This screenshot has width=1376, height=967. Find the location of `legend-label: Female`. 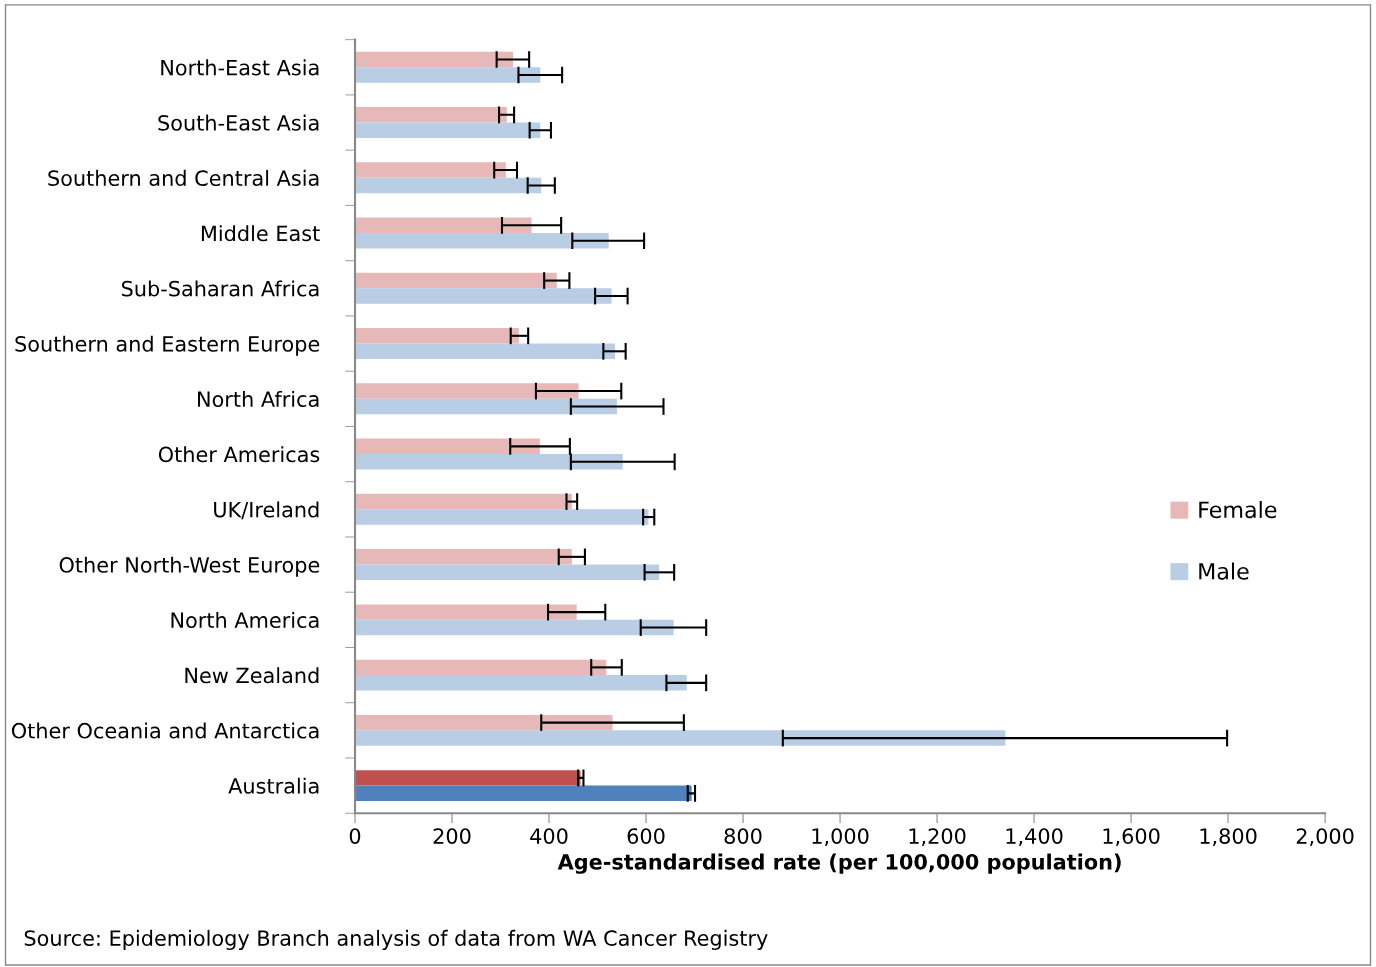

legend-label: Female is located at coordinates (1238, 509).